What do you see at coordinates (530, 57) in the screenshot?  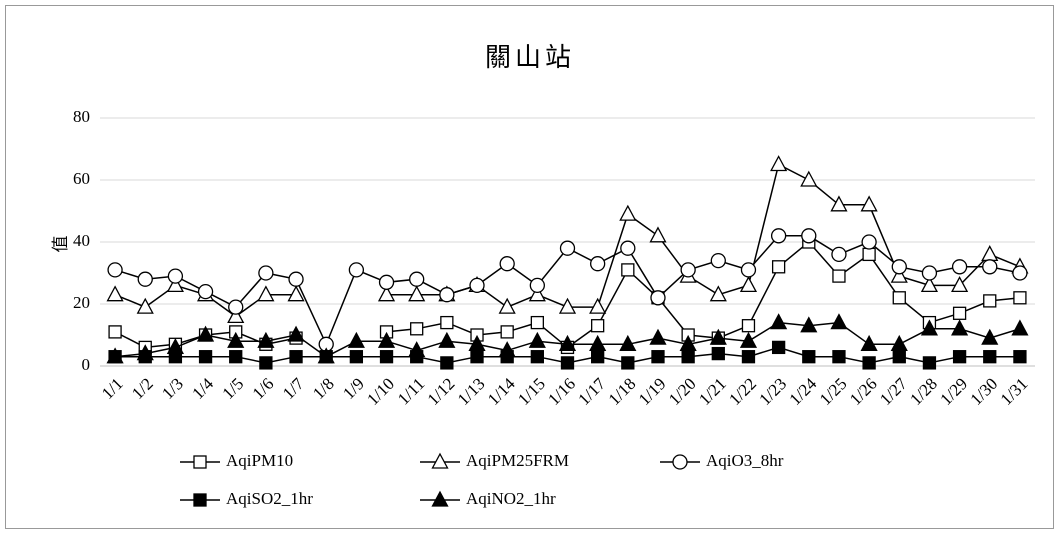 I see `chart-title: 關山站` at bounding box center [530, 57].